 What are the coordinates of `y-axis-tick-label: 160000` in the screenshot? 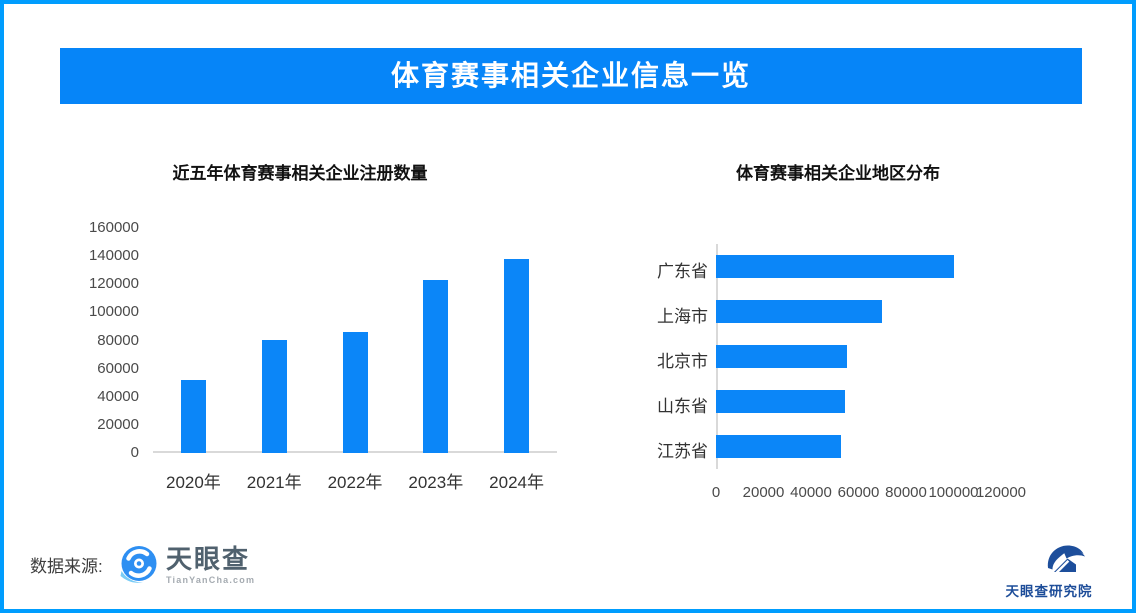 It's located at (113, 227).